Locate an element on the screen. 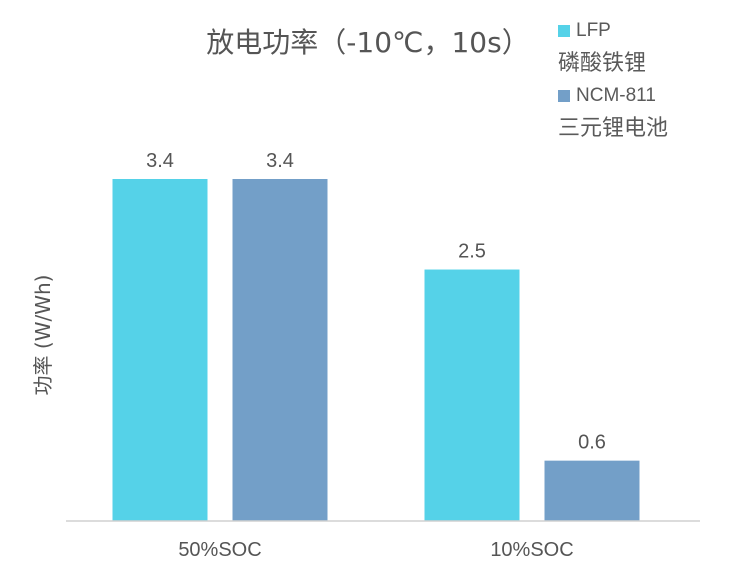 The image size is (744, 581). data-label: 2.5 is located at coordinates (472, 252).